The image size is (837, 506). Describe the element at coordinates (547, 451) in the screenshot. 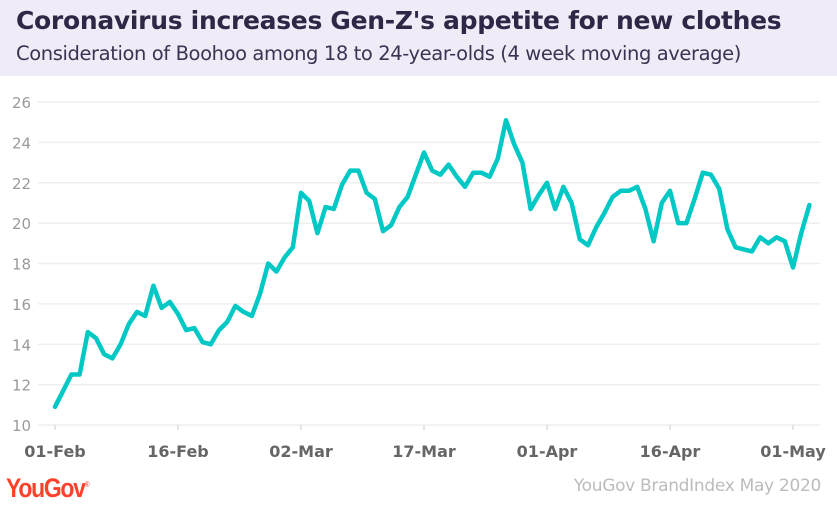

I see `x-tick-label: 01-Apr` at that location.